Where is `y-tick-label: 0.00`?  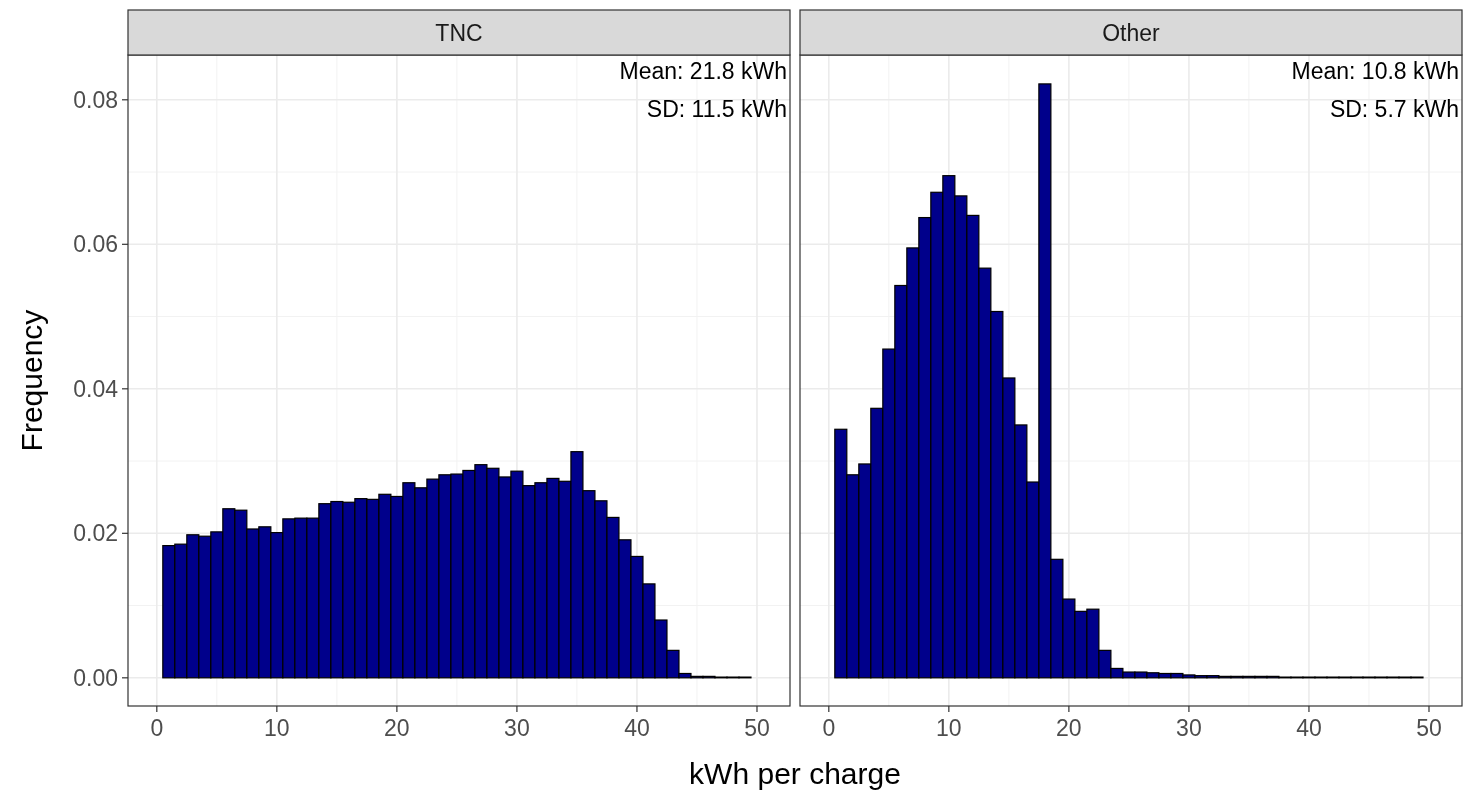
y-tick-label: 0.00 is located at coordinates (95, 677).